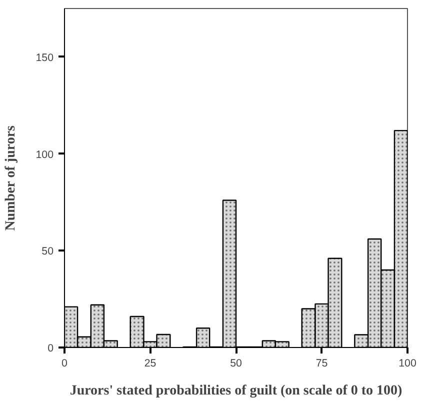 The width and height of the screenshot is (437, 401). What do you see at coordinates (45, 154) in the screenshot?
I see `y-tick-label: 100` at bounding box center [45, 154].